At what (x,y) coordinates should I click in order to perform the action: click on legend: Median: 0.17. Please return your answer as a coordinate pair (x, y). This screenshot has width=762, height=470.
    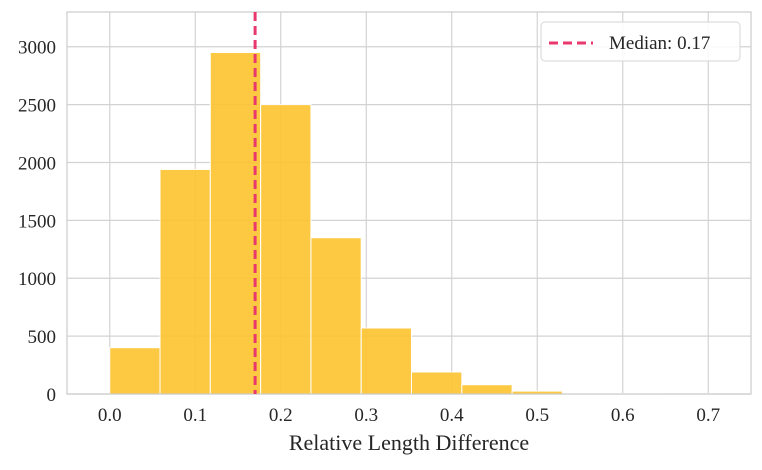
    Looking at the image, I should click on (640, 41).